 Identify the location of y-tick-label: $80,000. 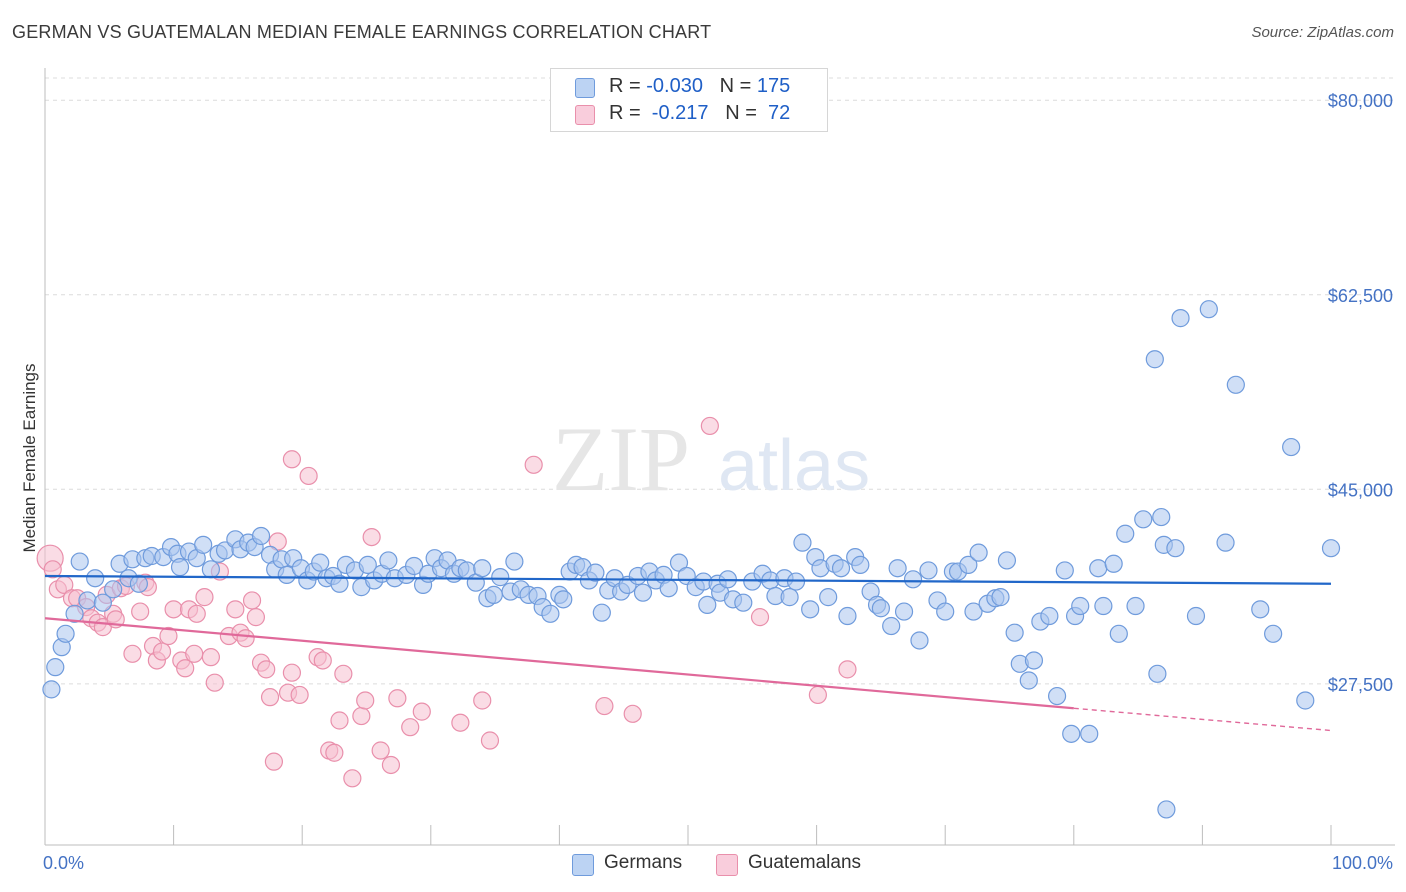
(1360, 101).